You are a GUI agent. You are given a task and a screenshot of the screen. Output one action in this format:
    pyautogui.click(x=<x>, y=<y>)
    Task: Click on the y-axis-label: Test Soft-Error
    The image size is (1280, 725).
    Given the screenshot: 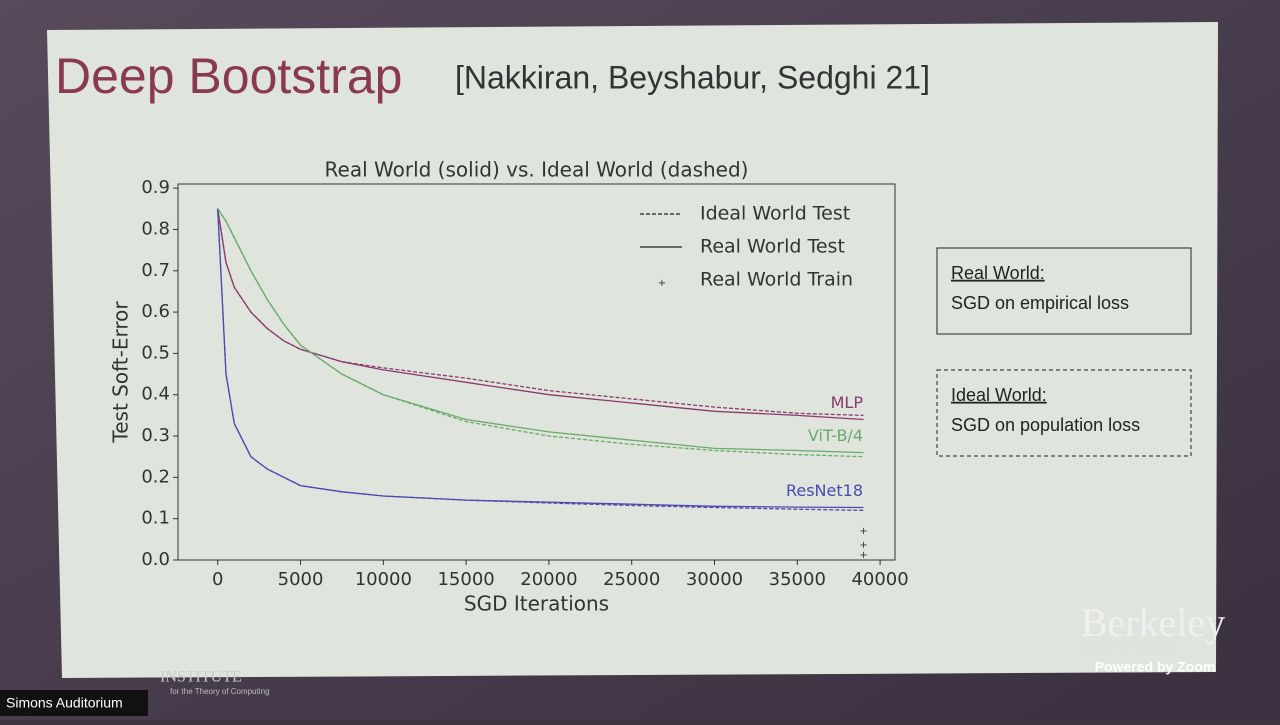 What is the action you would take?
    pyautogui.click(x=121, y=372)
    